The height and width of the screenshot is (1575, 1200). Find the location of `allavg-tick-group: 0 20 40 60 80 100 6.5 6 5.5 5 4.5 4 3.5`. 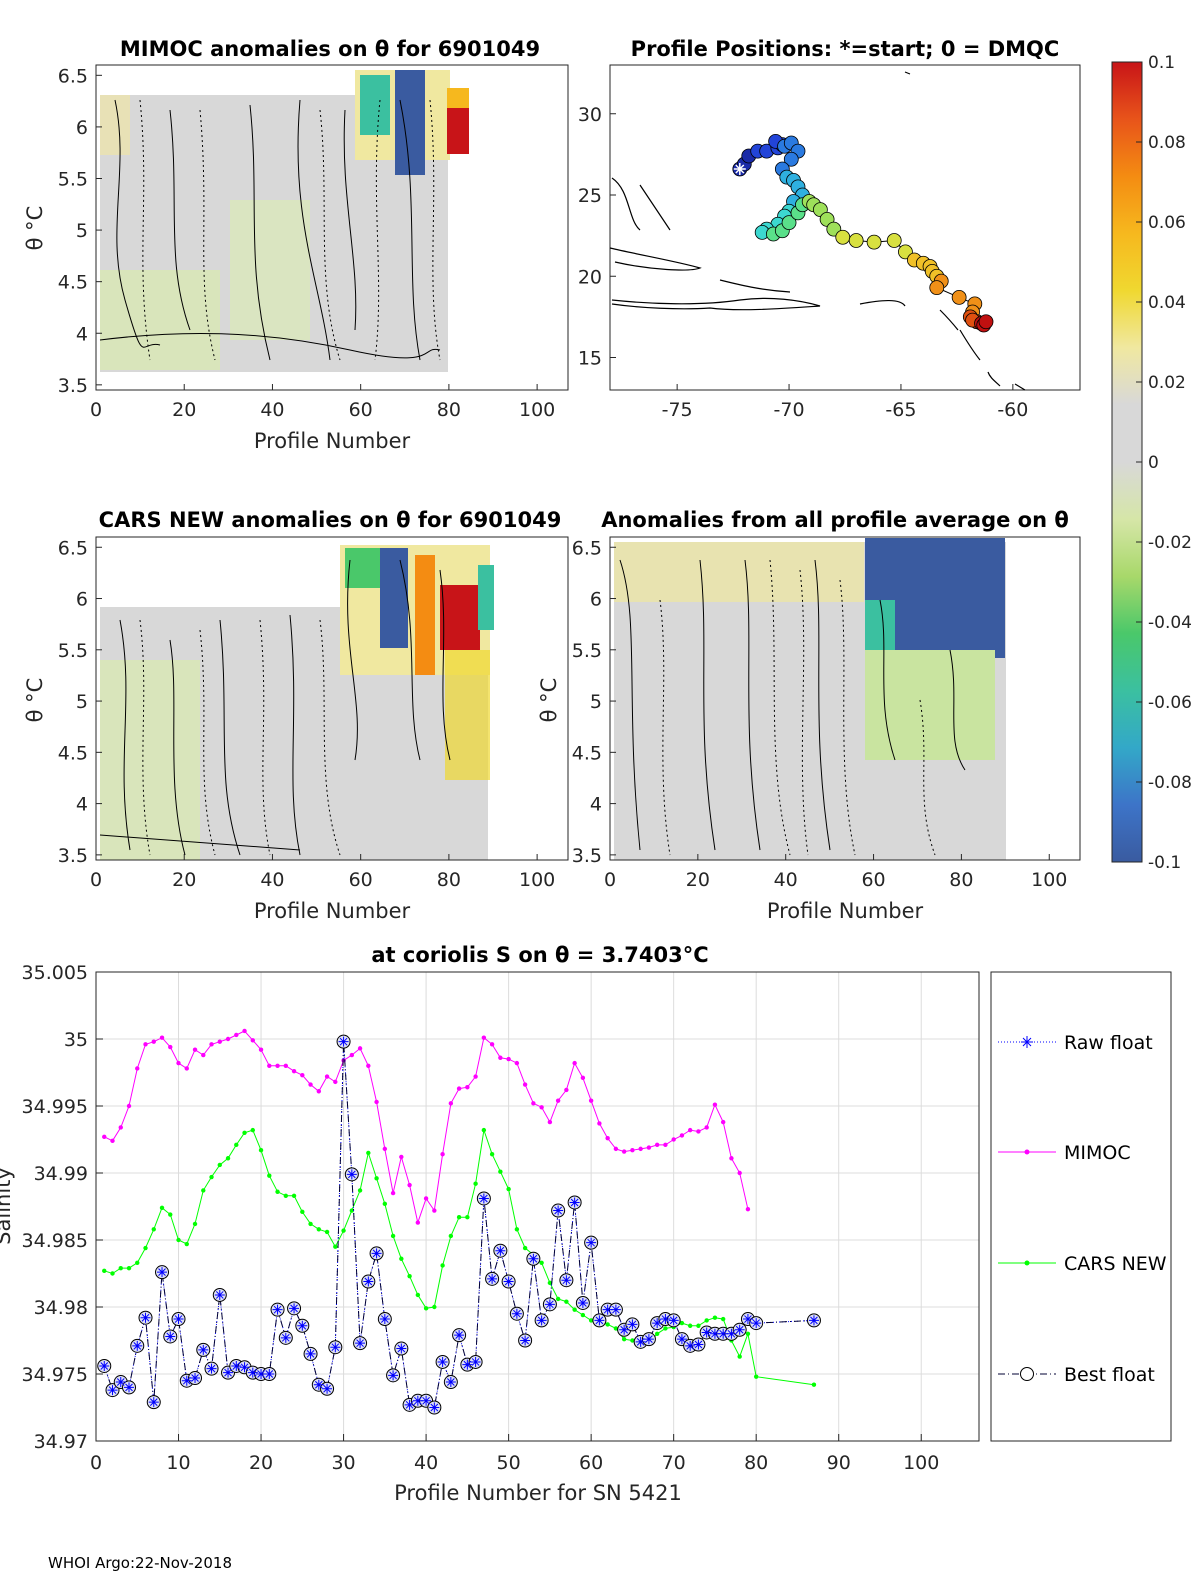

allavg-tick-group: 0 20 40 60 80 100 6.5 6 5.5 5 4.5 4 3.5 is located at coordinates (820, 714).